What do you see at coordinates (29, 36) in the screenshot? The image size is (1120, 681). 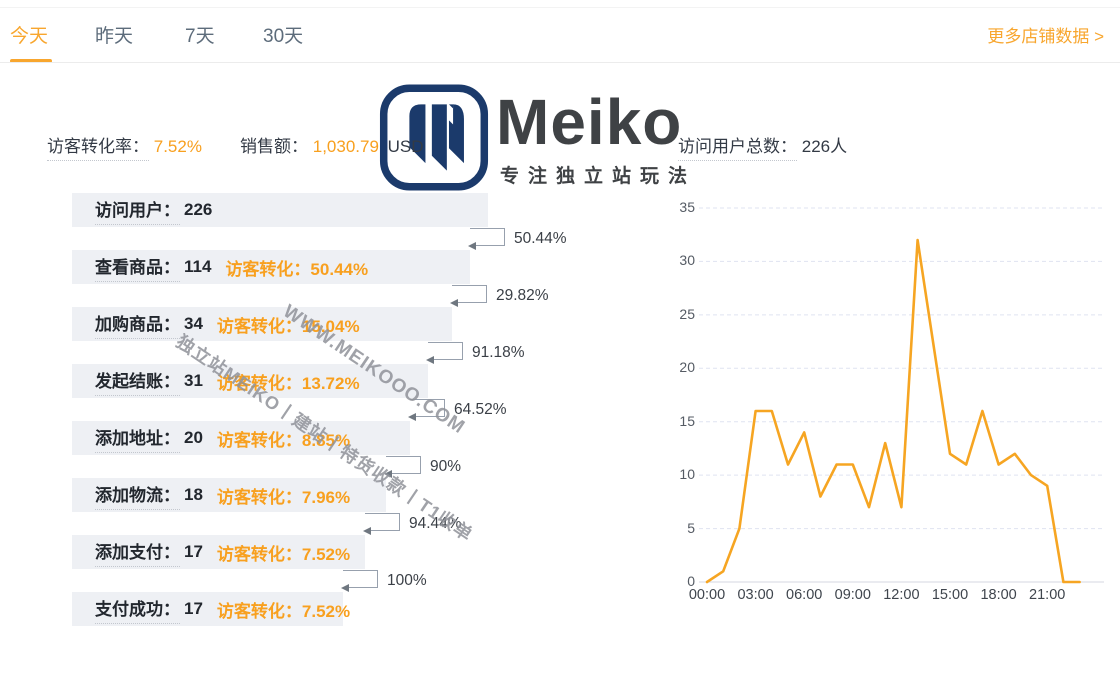 I see `tab-today: 今天` at bounding box center [29, 36].